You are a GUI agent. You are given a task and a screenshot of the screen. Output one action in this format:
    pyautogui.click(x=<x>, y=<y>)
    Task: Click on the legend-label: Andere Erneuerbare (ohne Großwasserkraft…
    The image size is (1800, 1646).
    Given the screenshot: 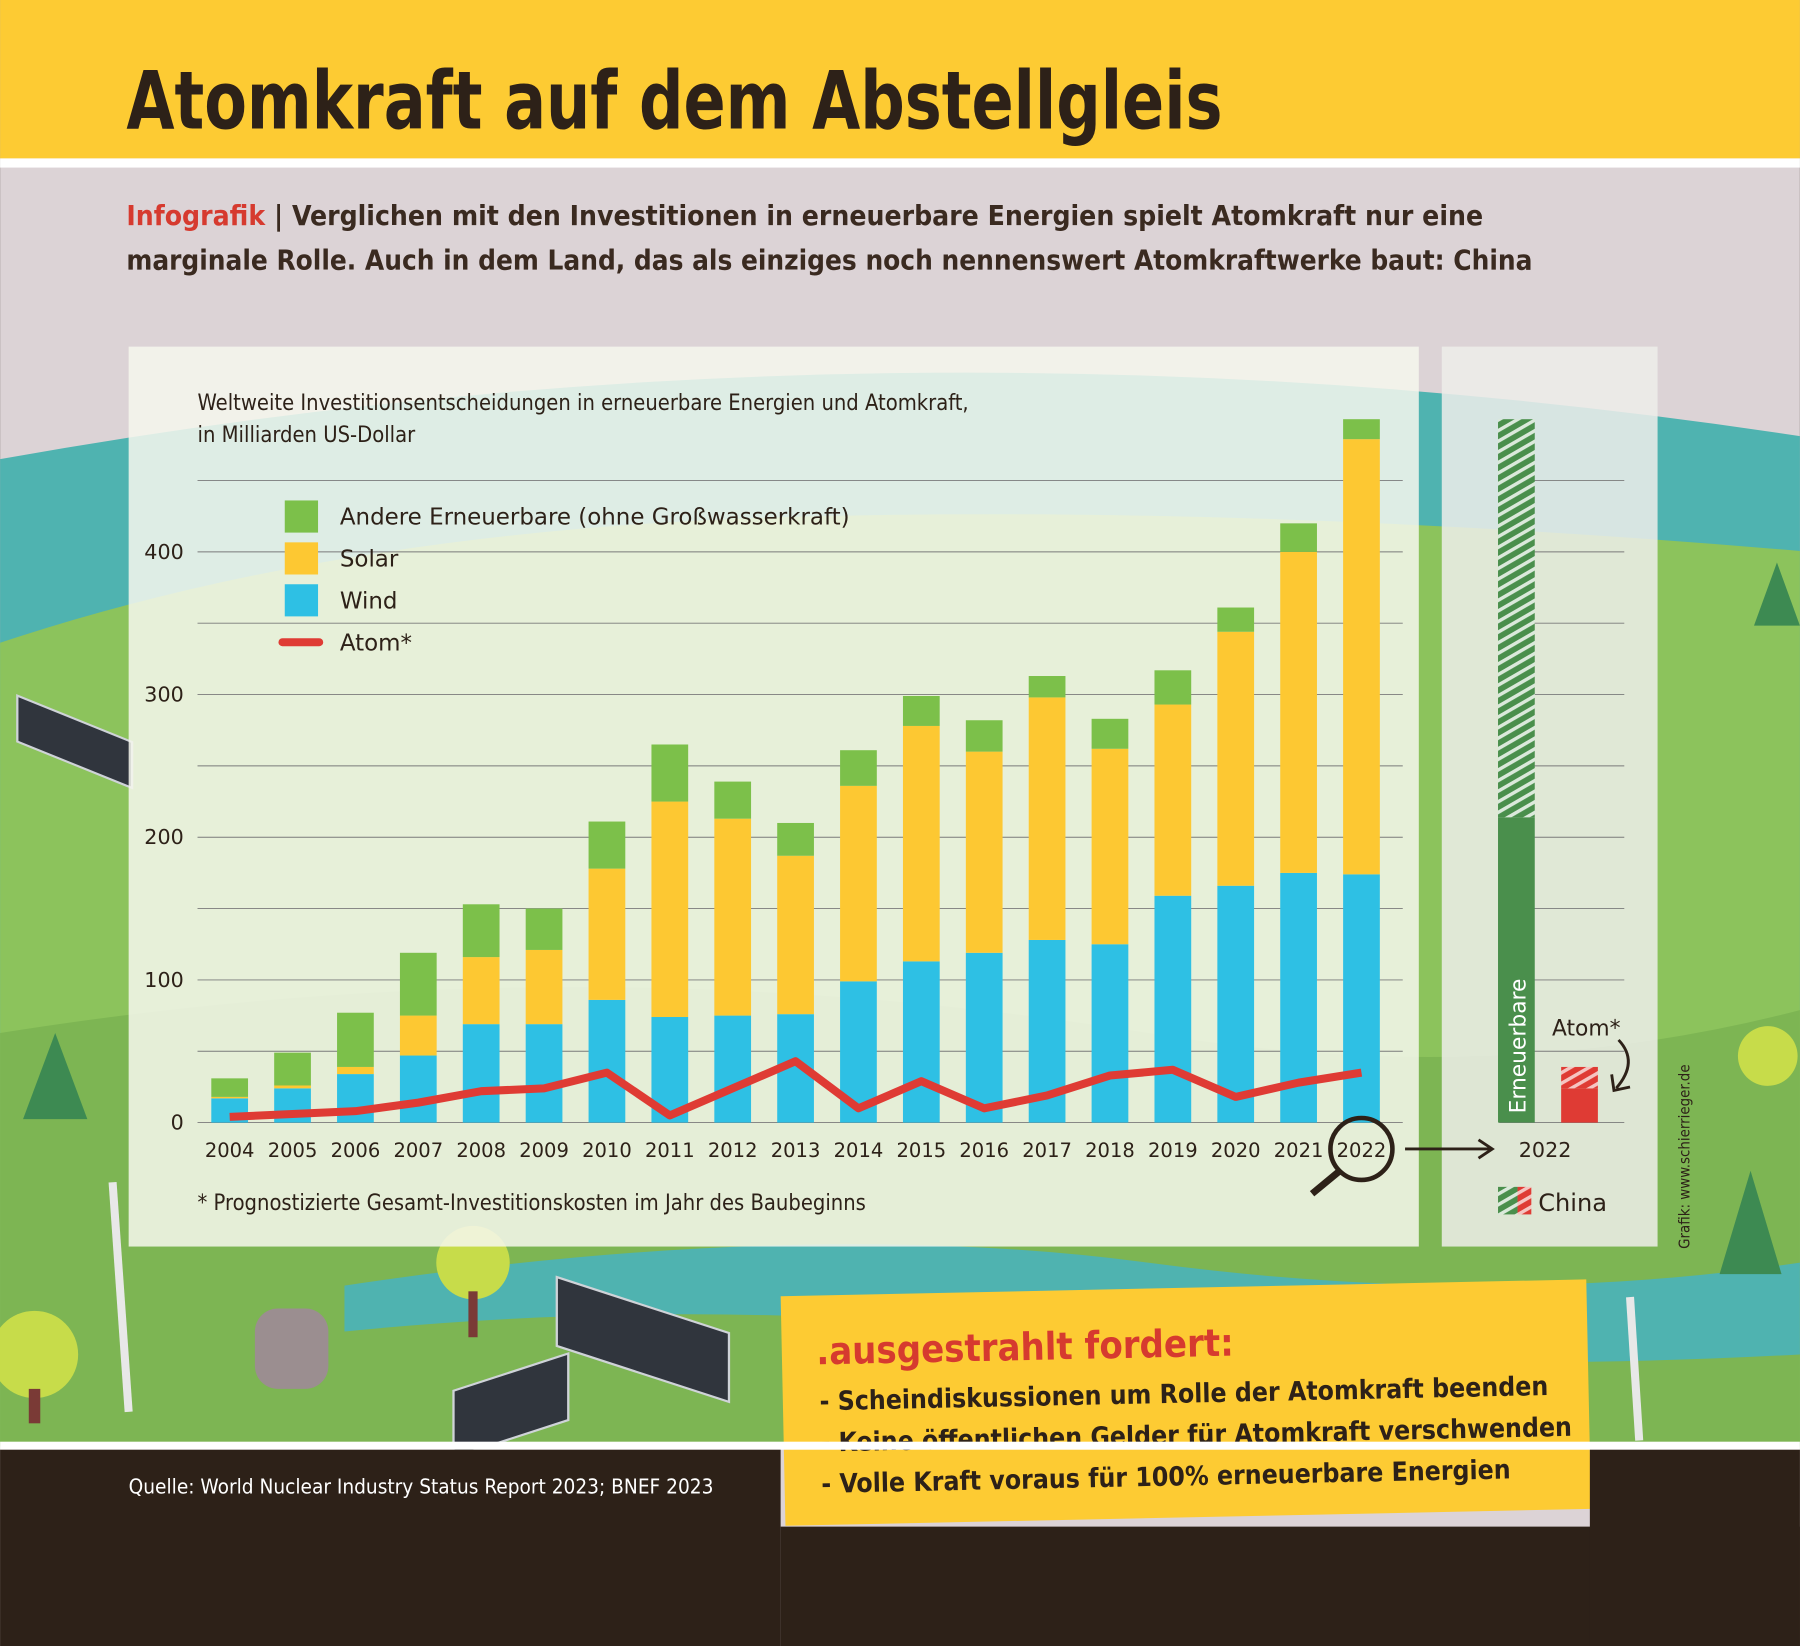 What is the action you would take?
    pyautogui.click(x=595, y=518)
    